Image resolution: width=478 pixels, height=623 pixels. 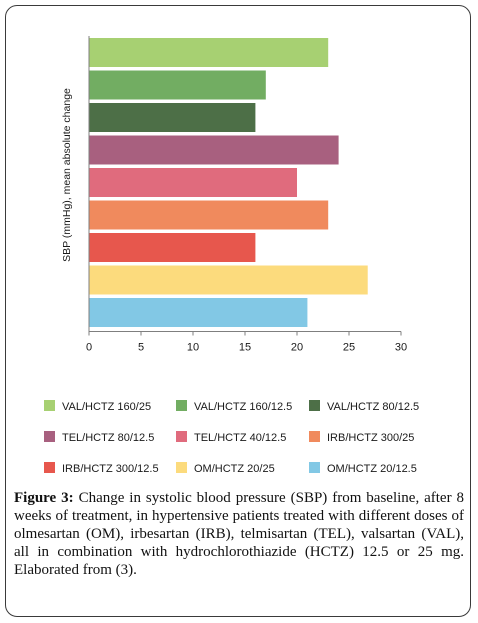 I want to click on legend-label-val-hctz-80-12-5: VAL/HCTZ 80/12.5, so click(x=373, y=407).